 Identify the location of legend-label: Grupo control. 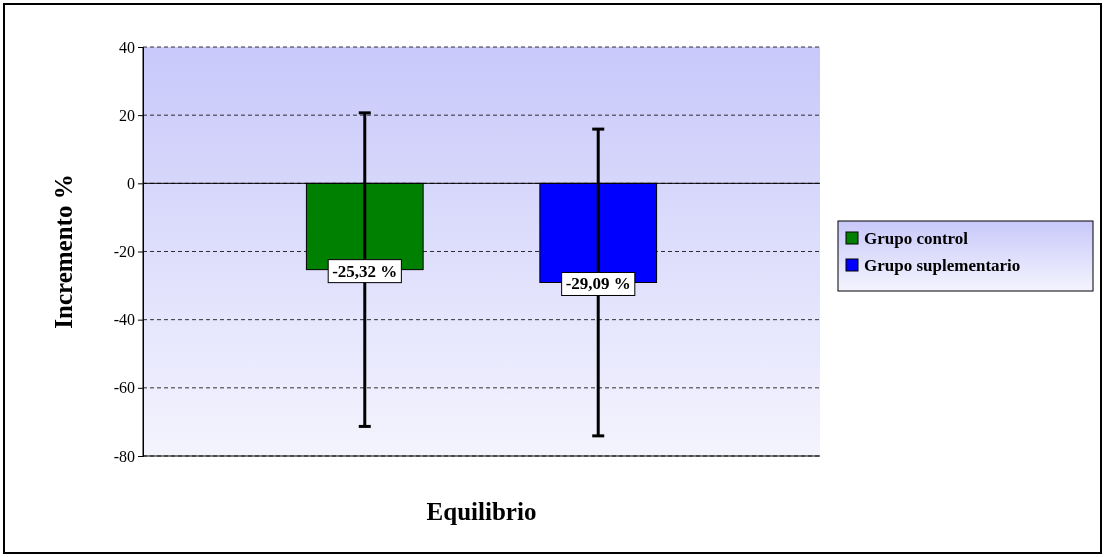
(916, 238).